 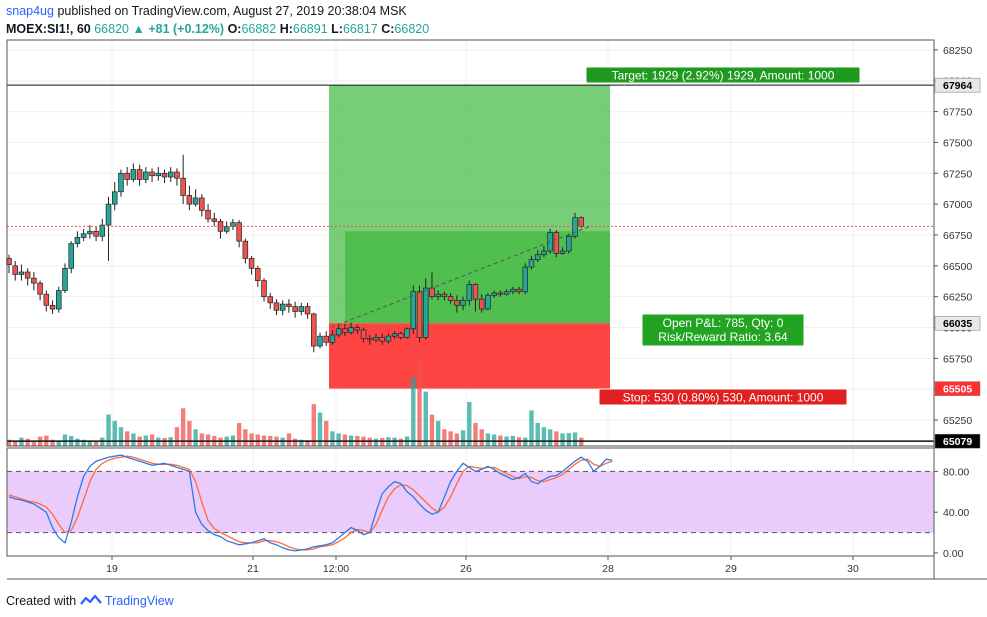 I want to click on tradingview-brand: TradingView, so click(x=139, y=601).